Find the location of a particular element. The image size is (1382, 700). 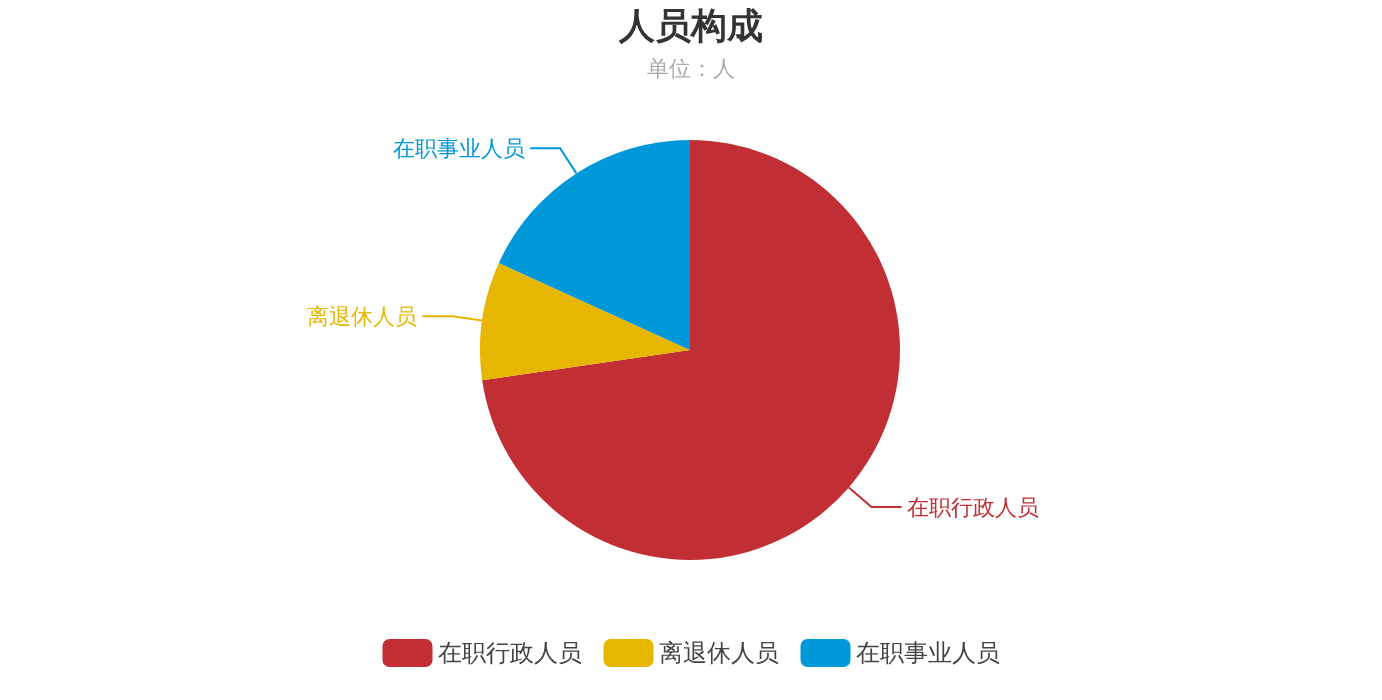

chart-title: 人员构成 is located at coordinates (690, 25).